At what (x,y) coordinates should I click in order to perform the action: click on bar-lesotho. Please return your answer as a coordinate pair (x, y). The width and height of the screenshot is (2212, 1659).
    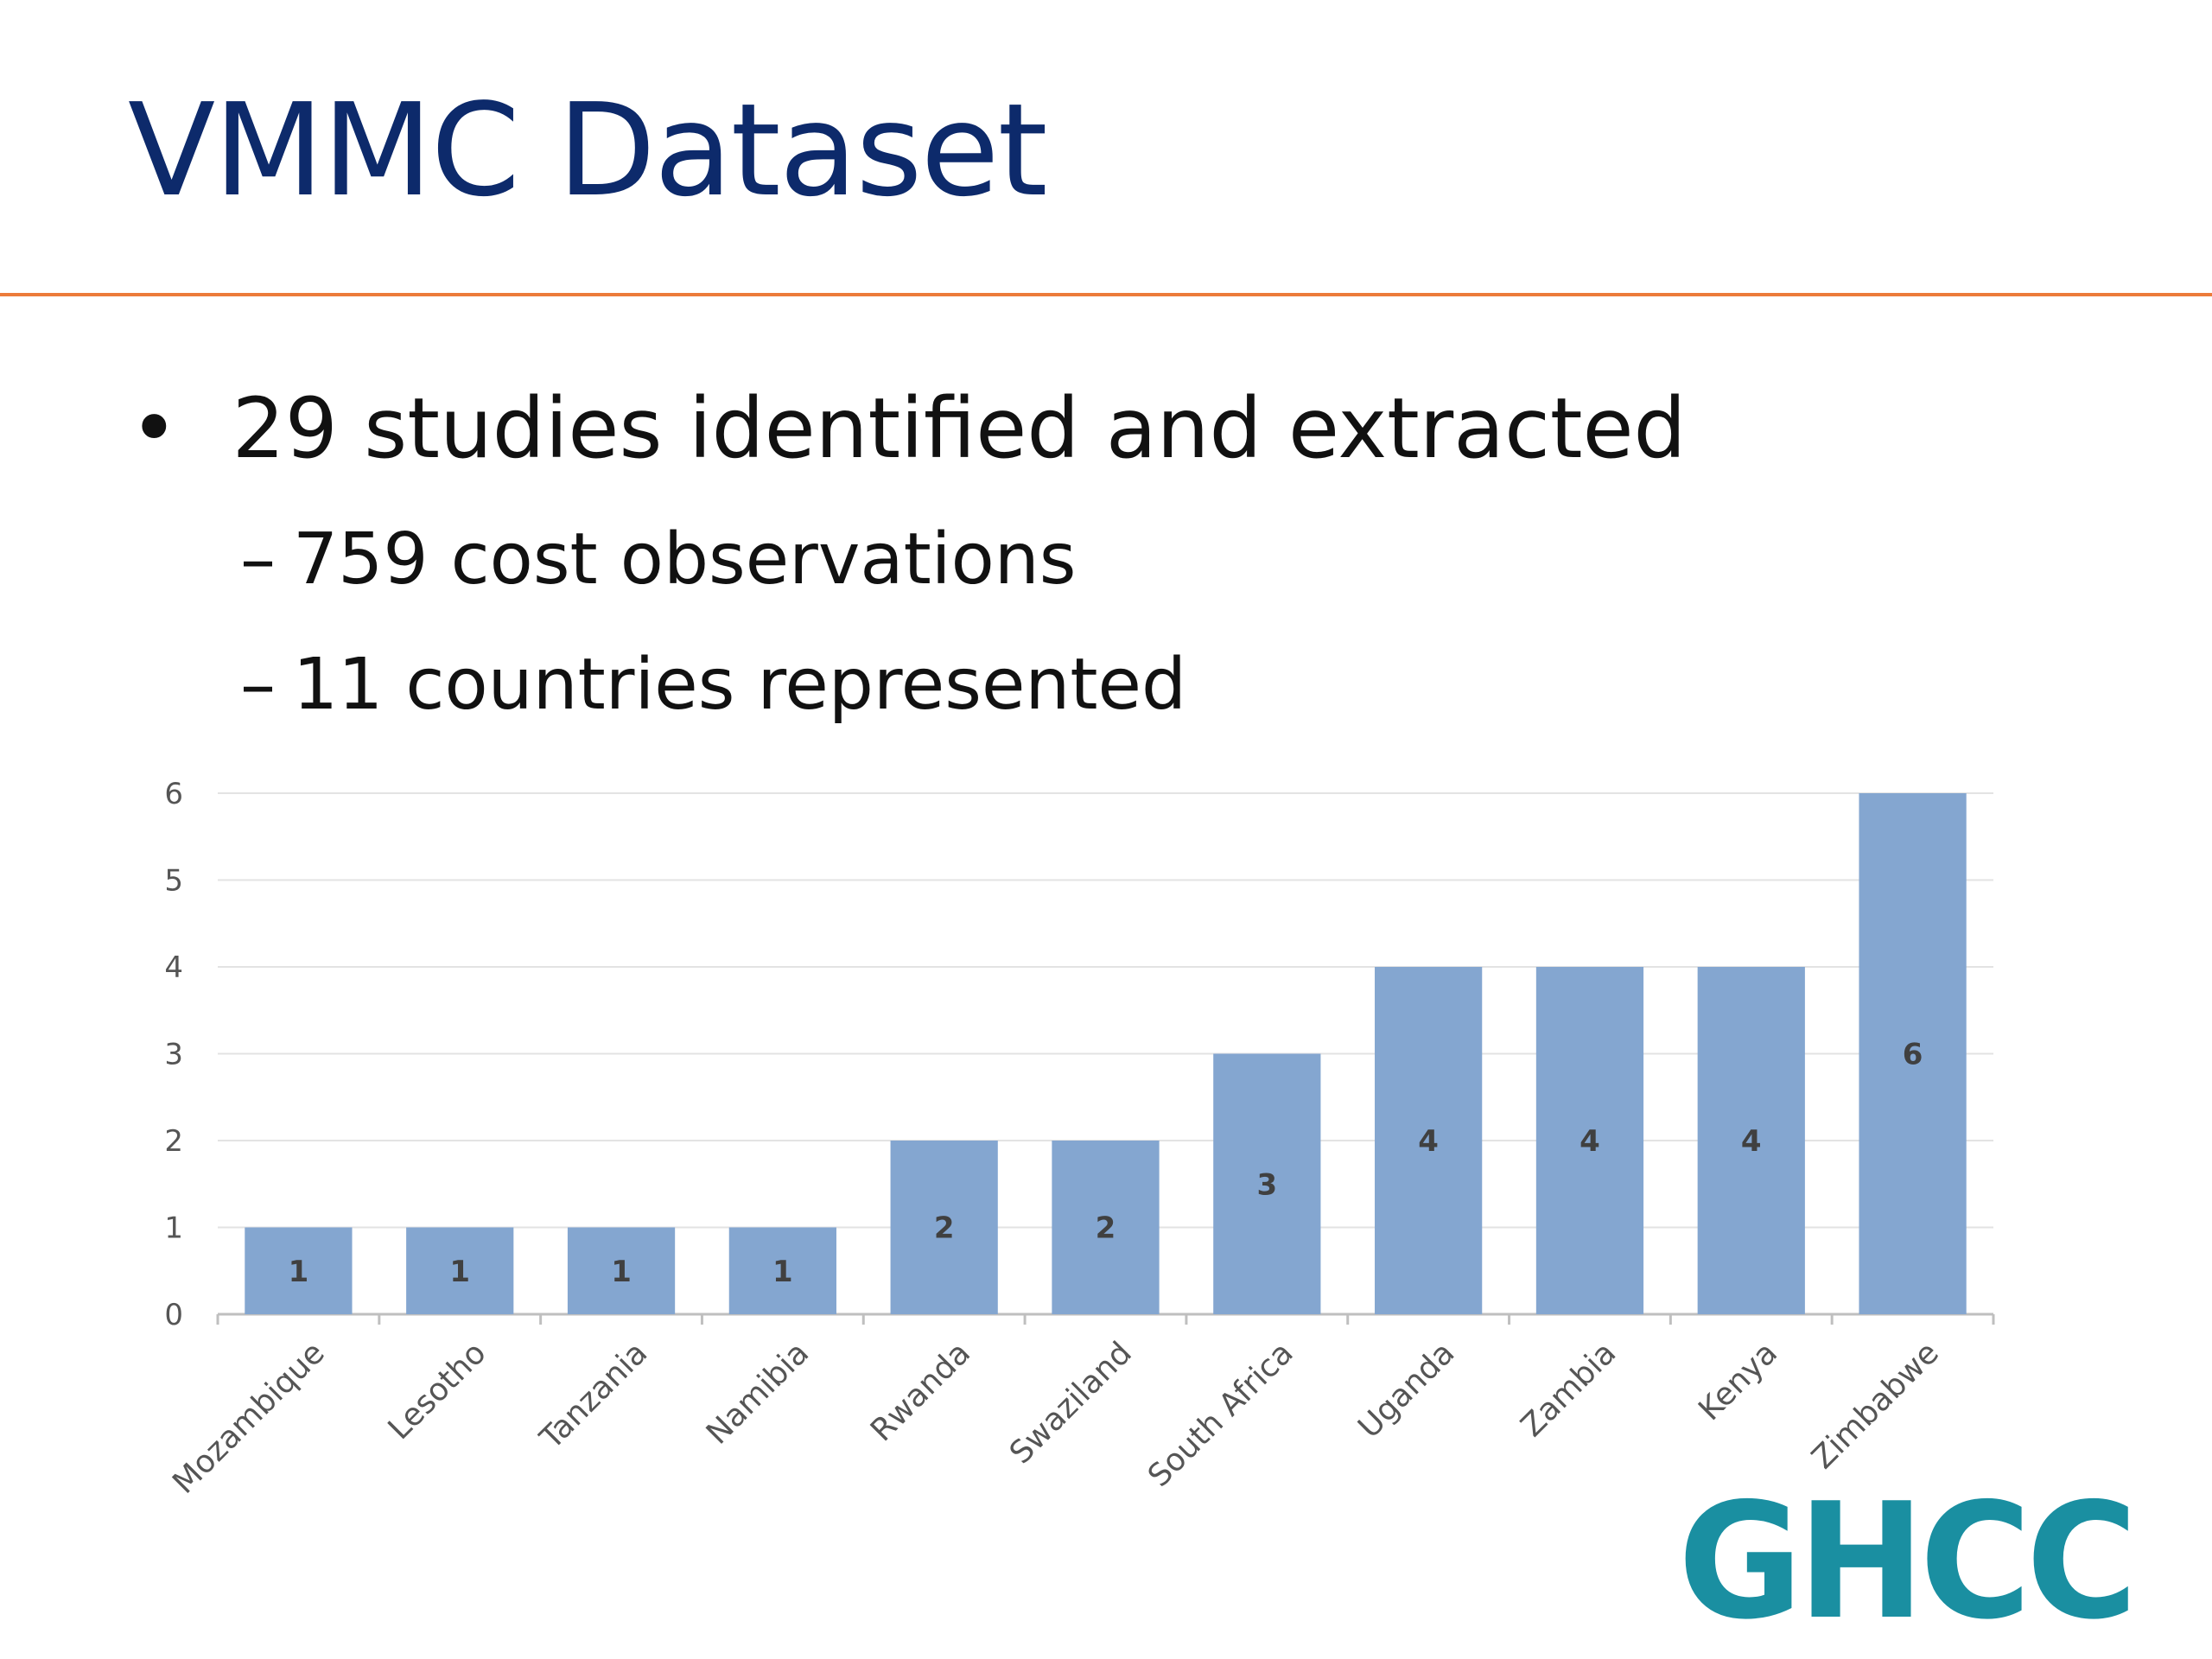
    Looking at the image, I should click on (460, 1270).